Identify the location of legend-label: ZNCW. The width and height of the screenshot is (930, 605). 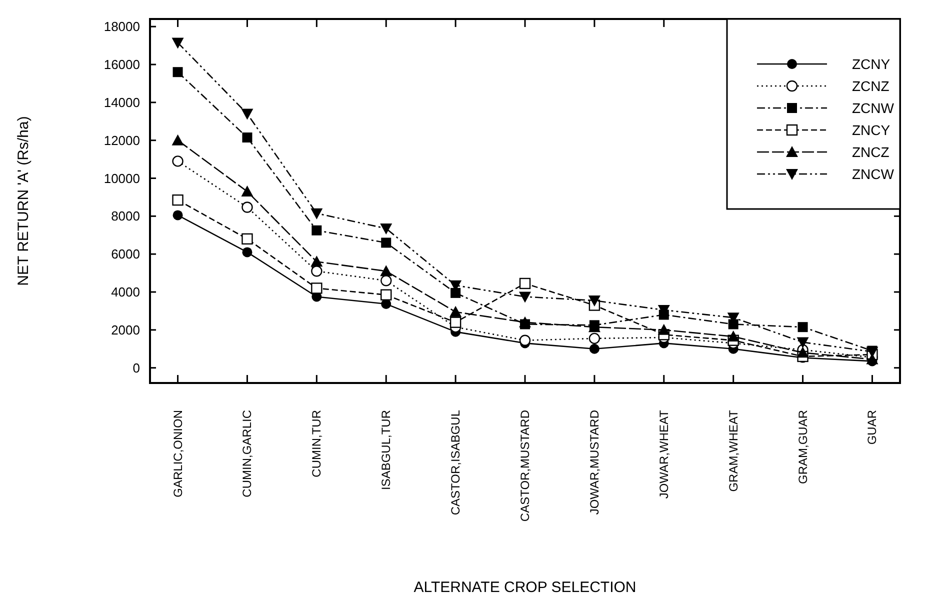
(873, 174).